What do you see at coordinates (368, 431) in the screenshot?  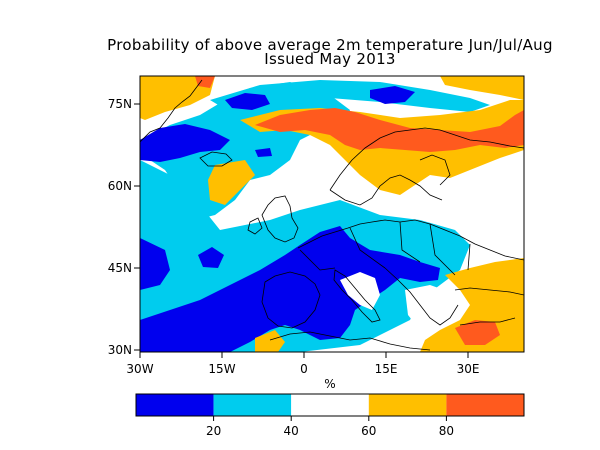 I see `colorbar-tick-label: 60` at bounding box center [368, 431].